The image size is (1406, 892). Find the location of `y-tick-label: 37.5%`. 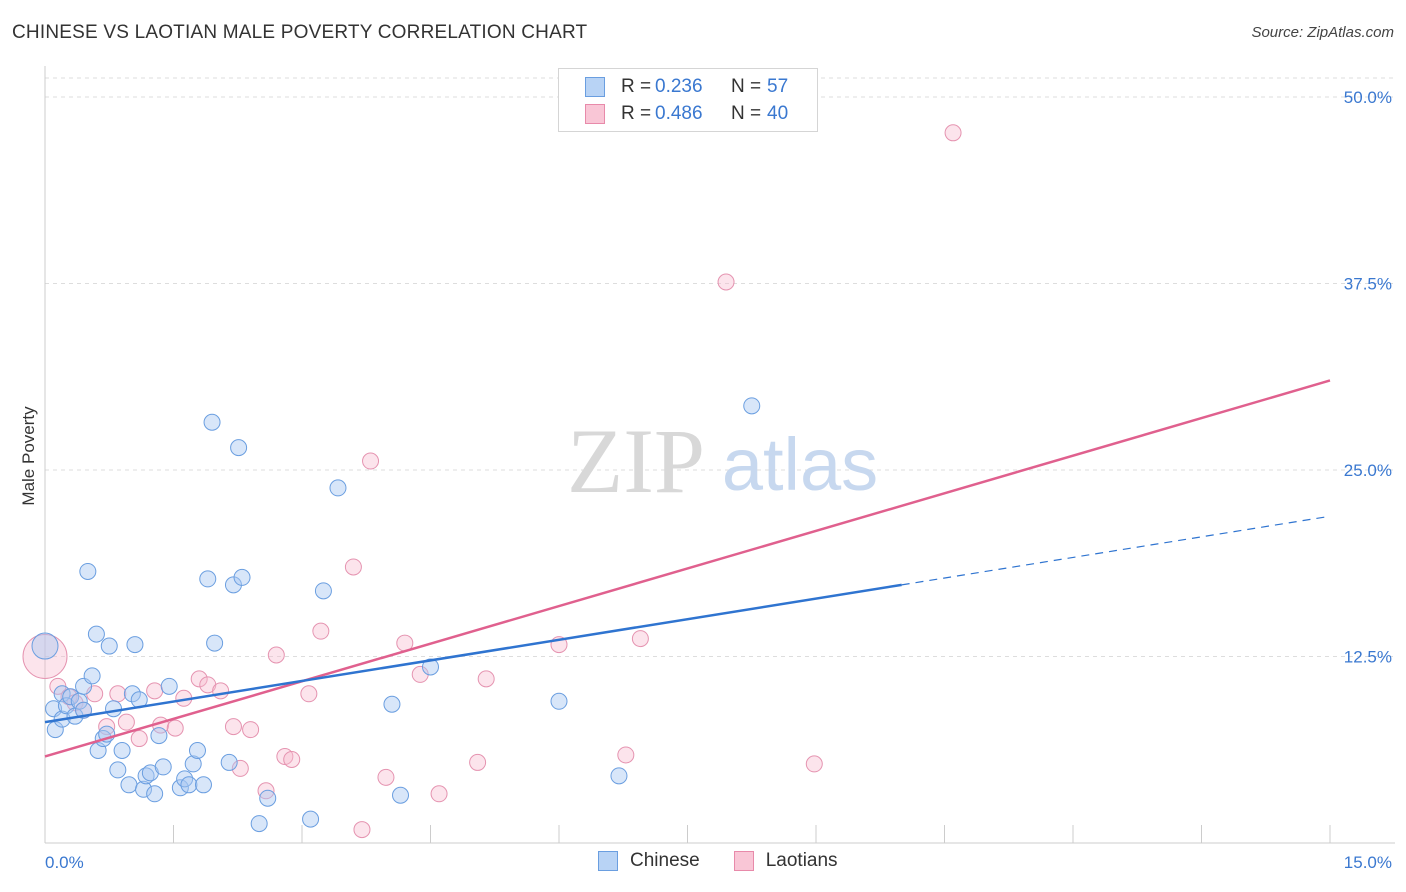

y-tick-label: 37.5% is located at coordinates (1368, 284).